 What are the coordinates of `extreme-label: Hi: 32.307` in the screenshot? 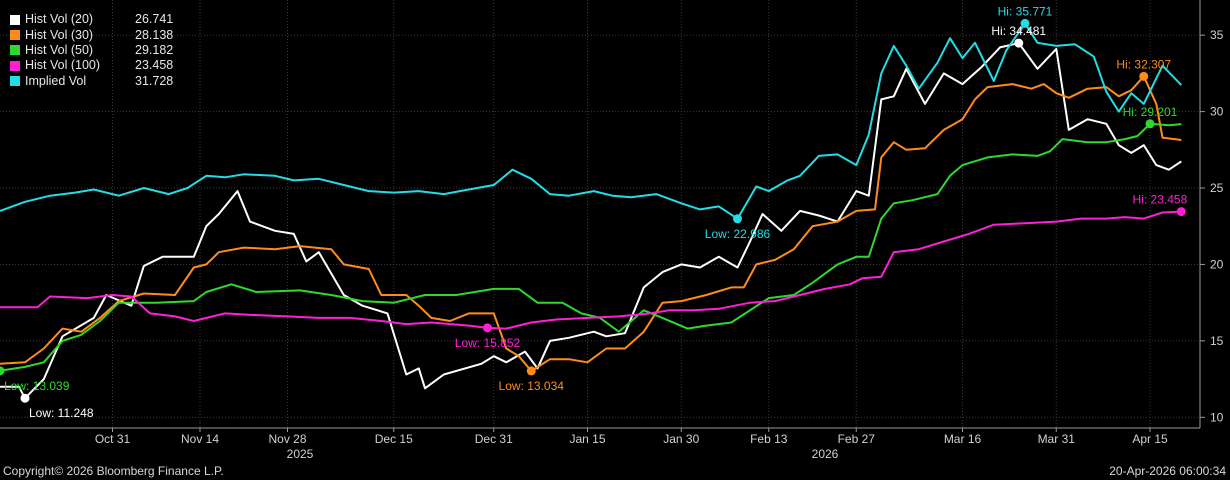 It's located at (1143, 64).